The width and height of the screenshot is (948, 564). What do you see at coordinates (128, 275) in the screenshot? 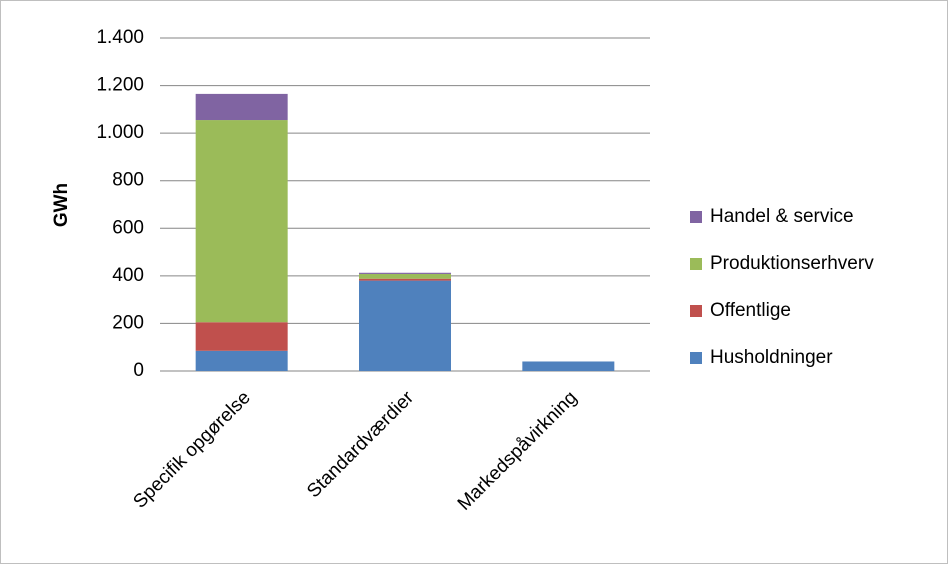
I see `y-tick-label: 400` at bounding box center [128, 275].